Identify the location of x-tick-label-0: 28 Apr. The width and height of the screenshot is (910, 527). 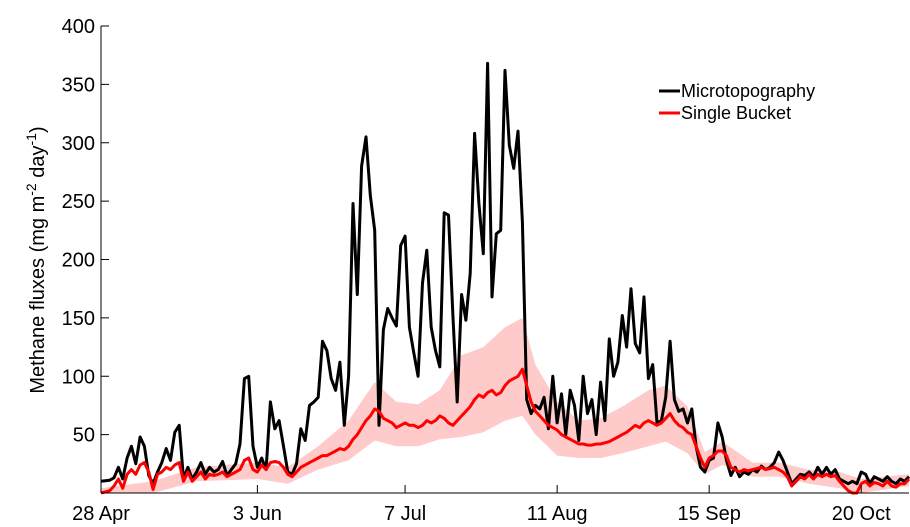
(101, 514).